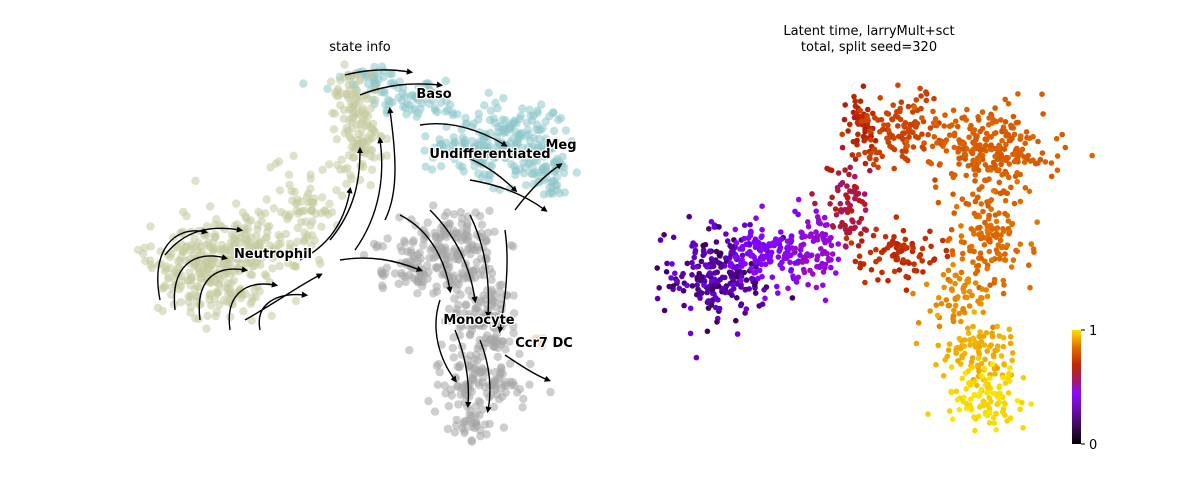 This screenshot has width=1200, height=500. I want to click on point-baso, so click(403, 107).